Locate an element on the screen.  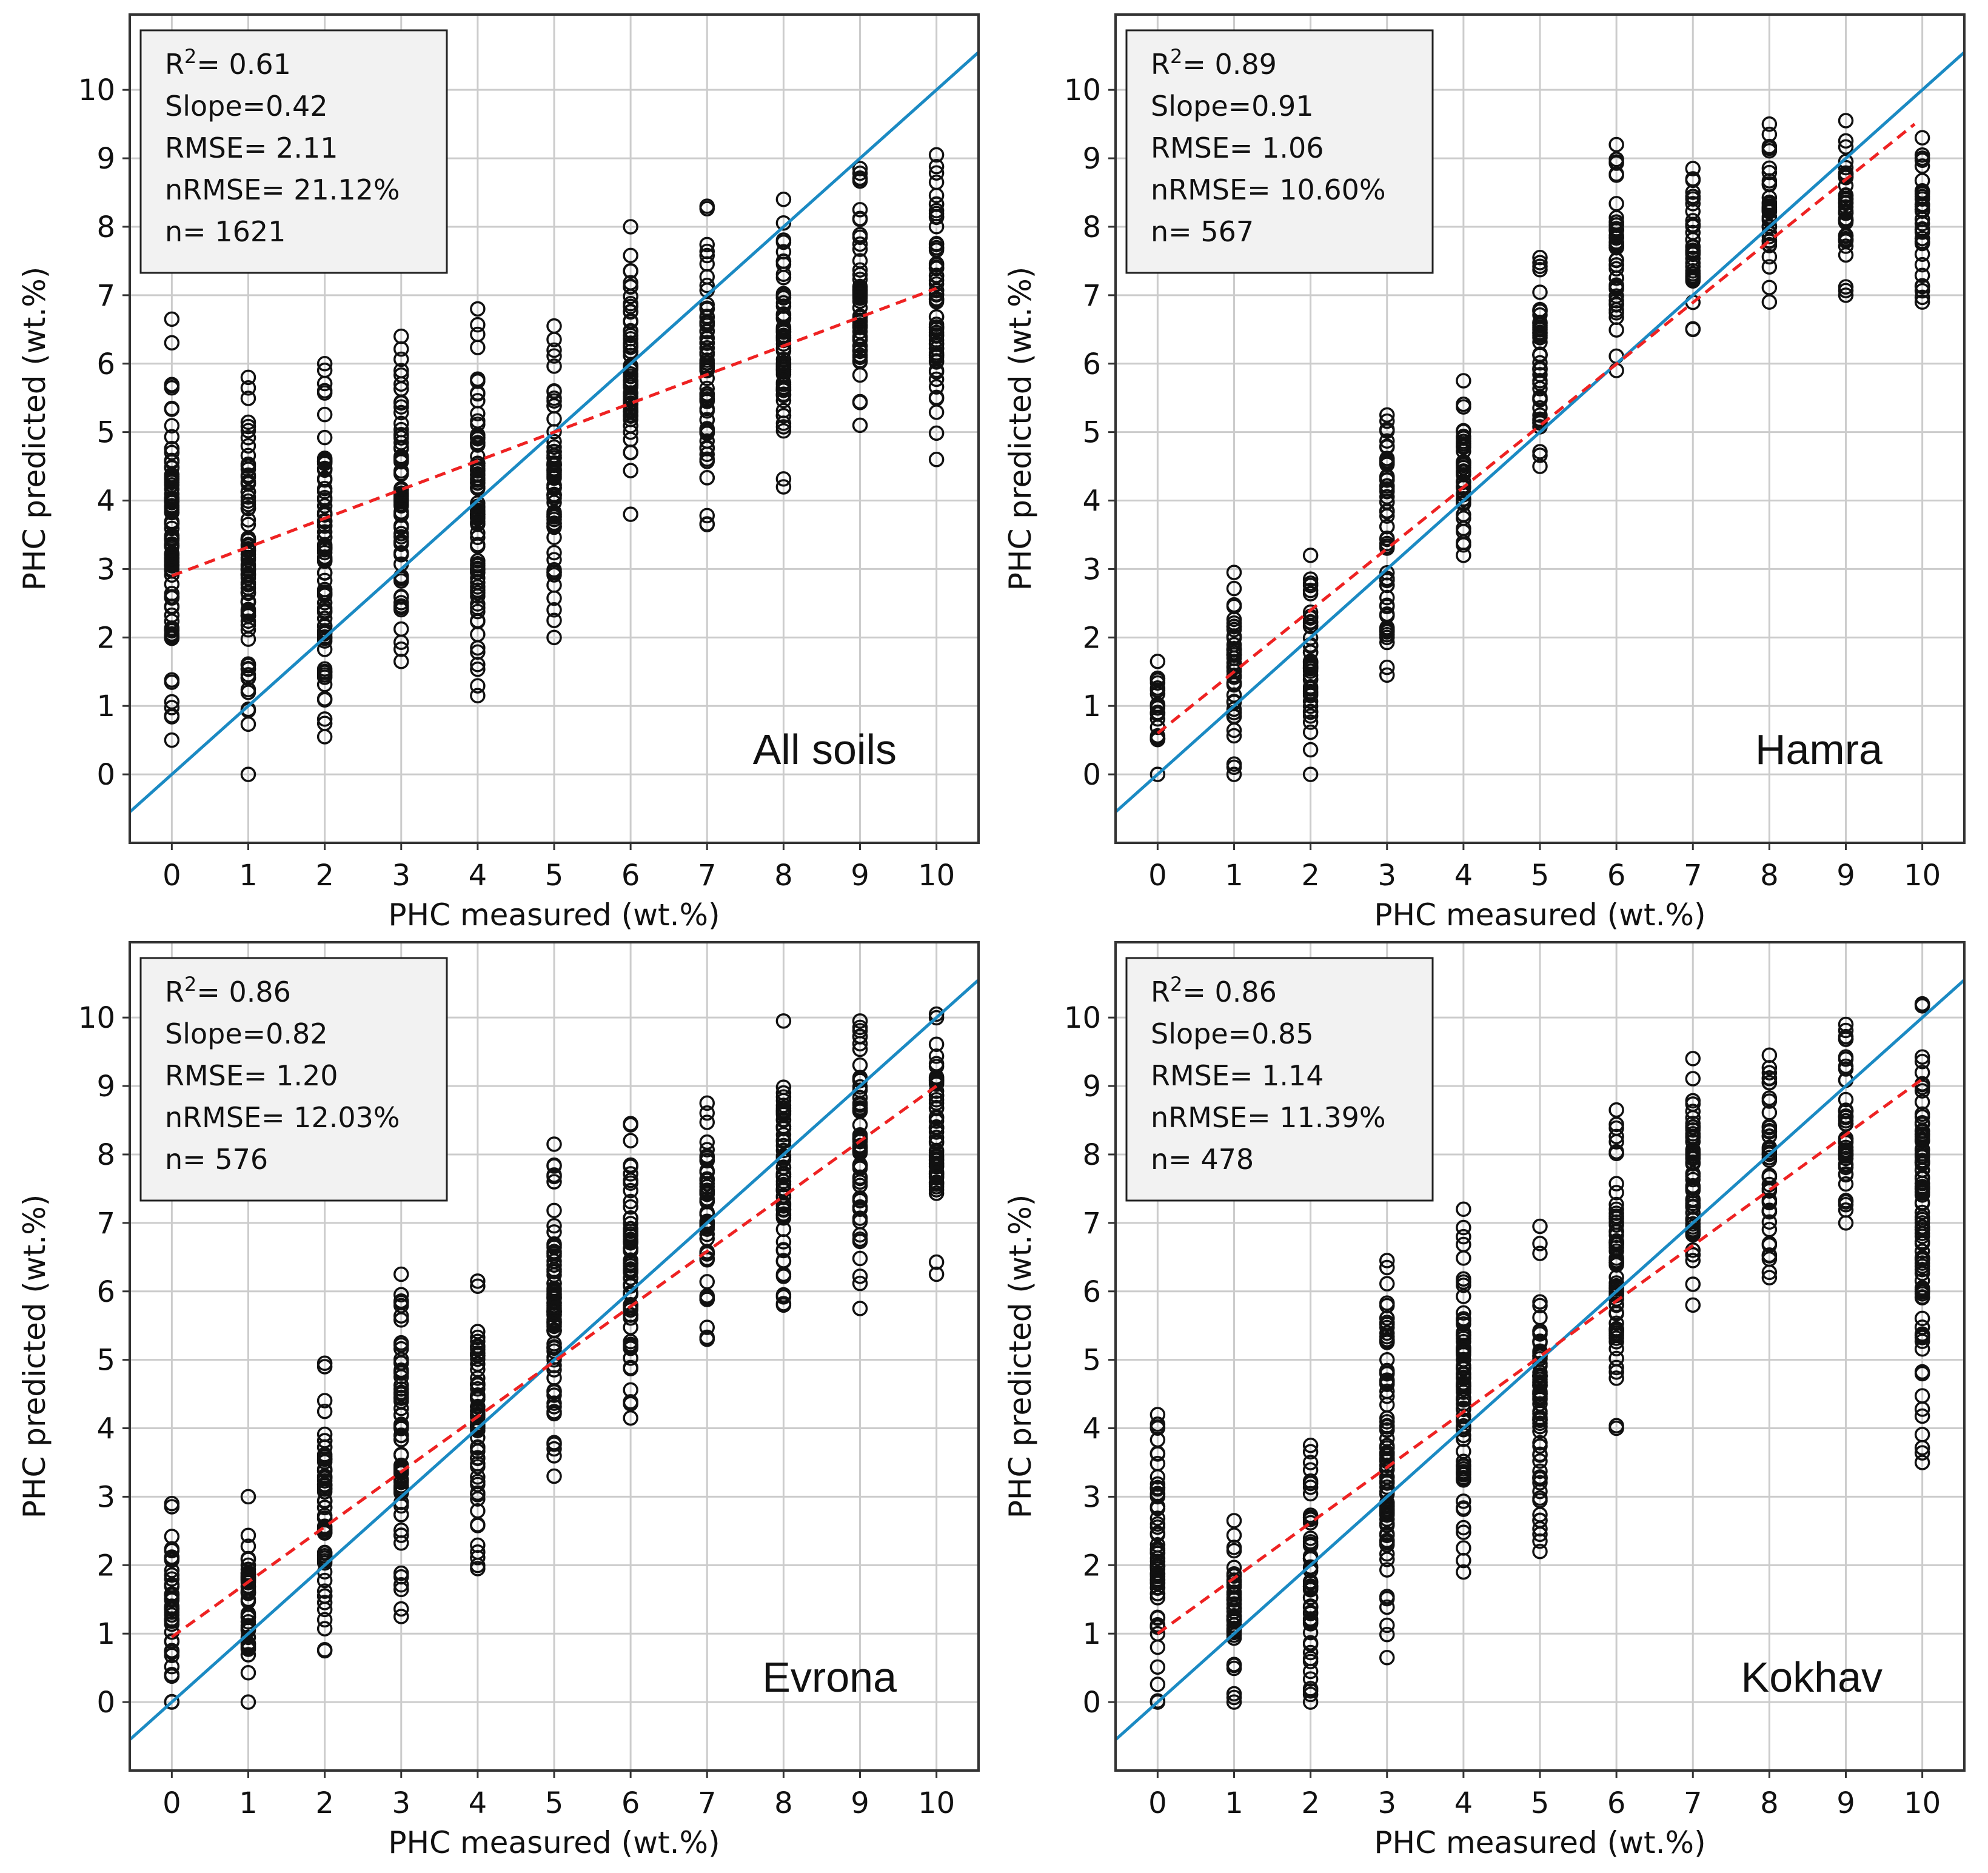
x-tick-label: 8 is located at coordinates (1769, 1803).